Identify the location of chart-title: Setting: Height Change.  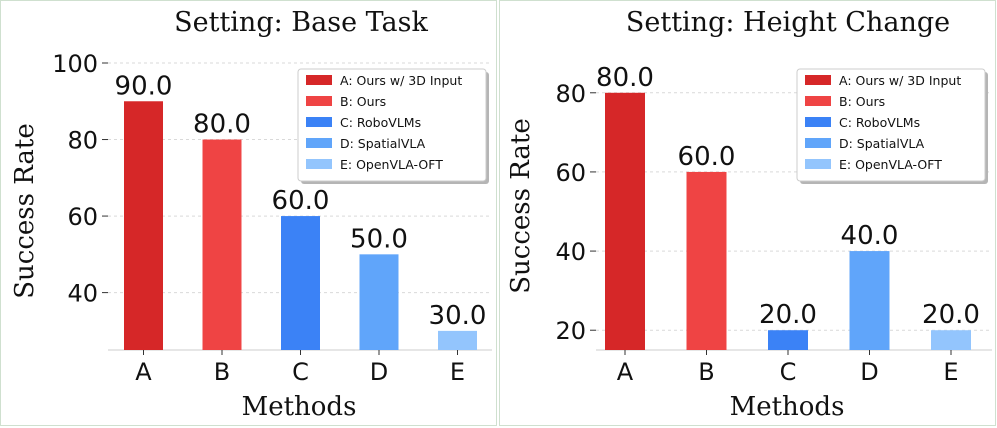
(788, 22).